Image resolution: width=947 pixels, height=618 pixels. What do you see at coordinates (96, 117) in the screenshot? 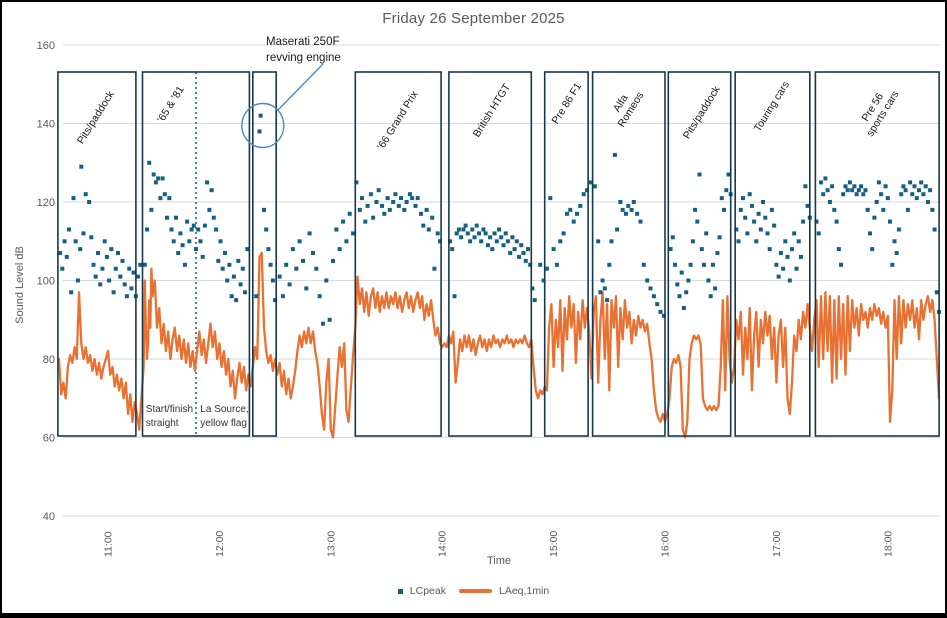
I see `session-label: Pits/paddock` at bounding box center [96, 117].